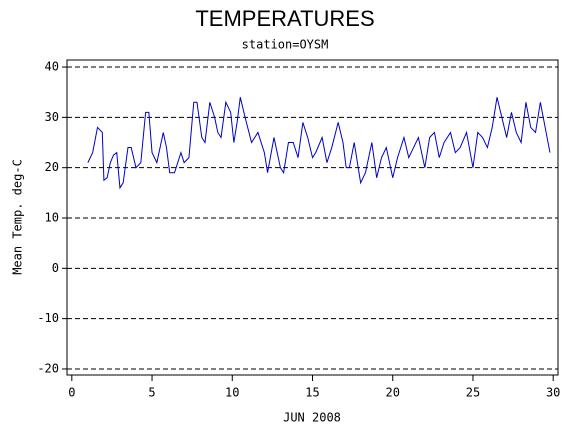  Describe the element at coordinates (48, 318) in the screenshot. I see `y-tick-label: -10` at that location.